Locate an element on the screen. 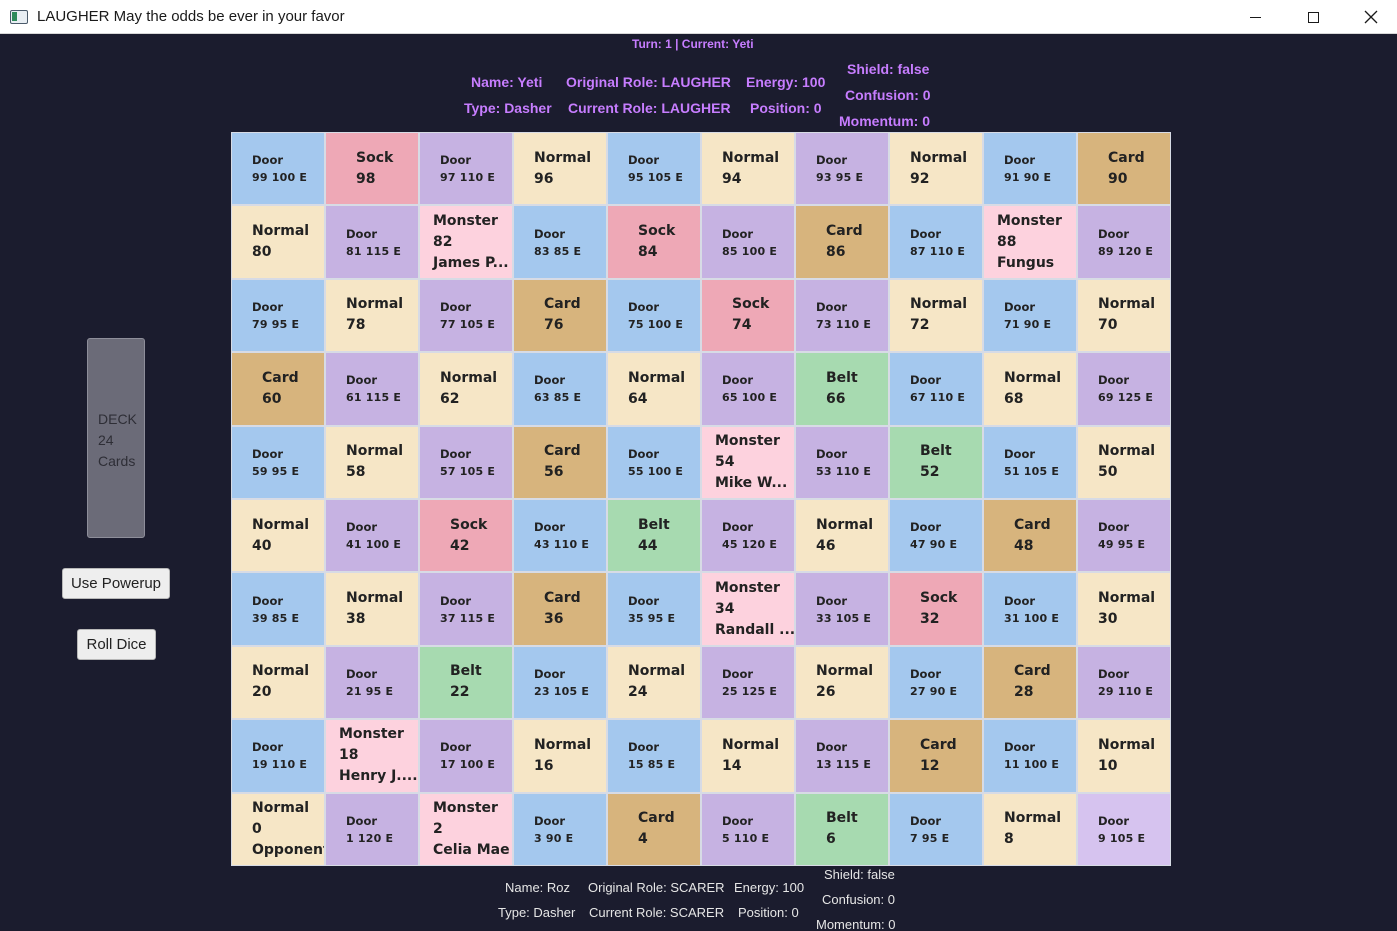  deck-label: DECK is located at coordinates (117, 419).